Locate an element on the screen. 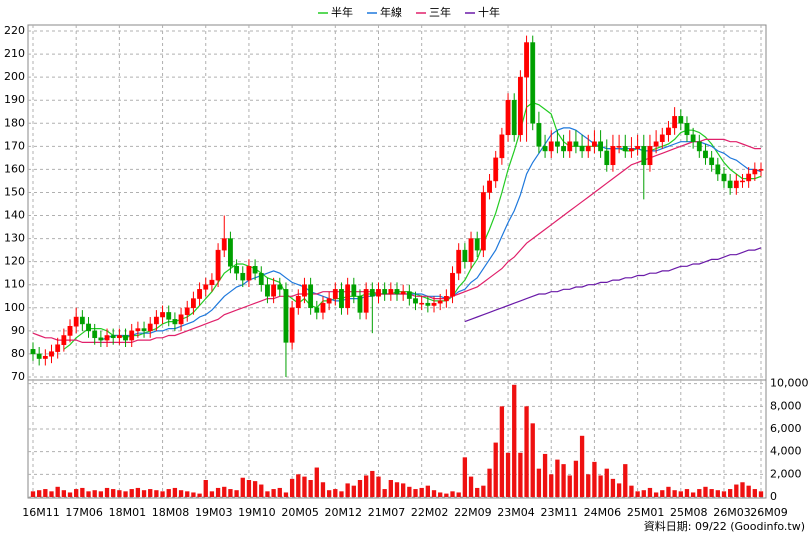 The width and height of the screenshot is (808, 540). x-tick-label: 26M09 is located at coordinates (769, 512).